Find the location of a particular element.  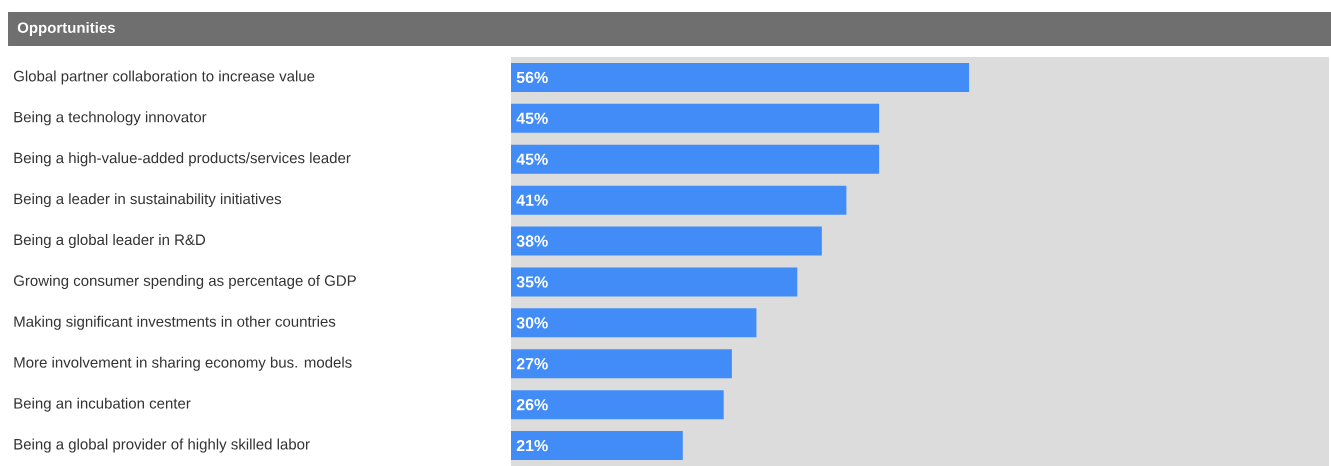

data-label: 26% is located at coordinates (532, 404).